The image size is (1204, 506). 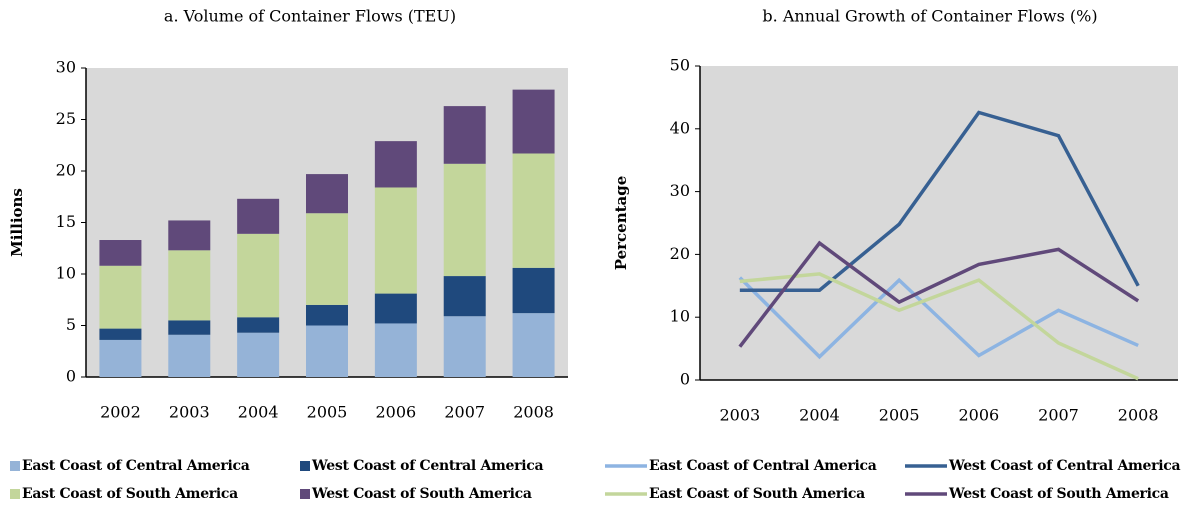 What do you see at coordinates (120, 412) in the screenshot?
I see `x-tick-label: 2002` at bounding box center [120, 412].